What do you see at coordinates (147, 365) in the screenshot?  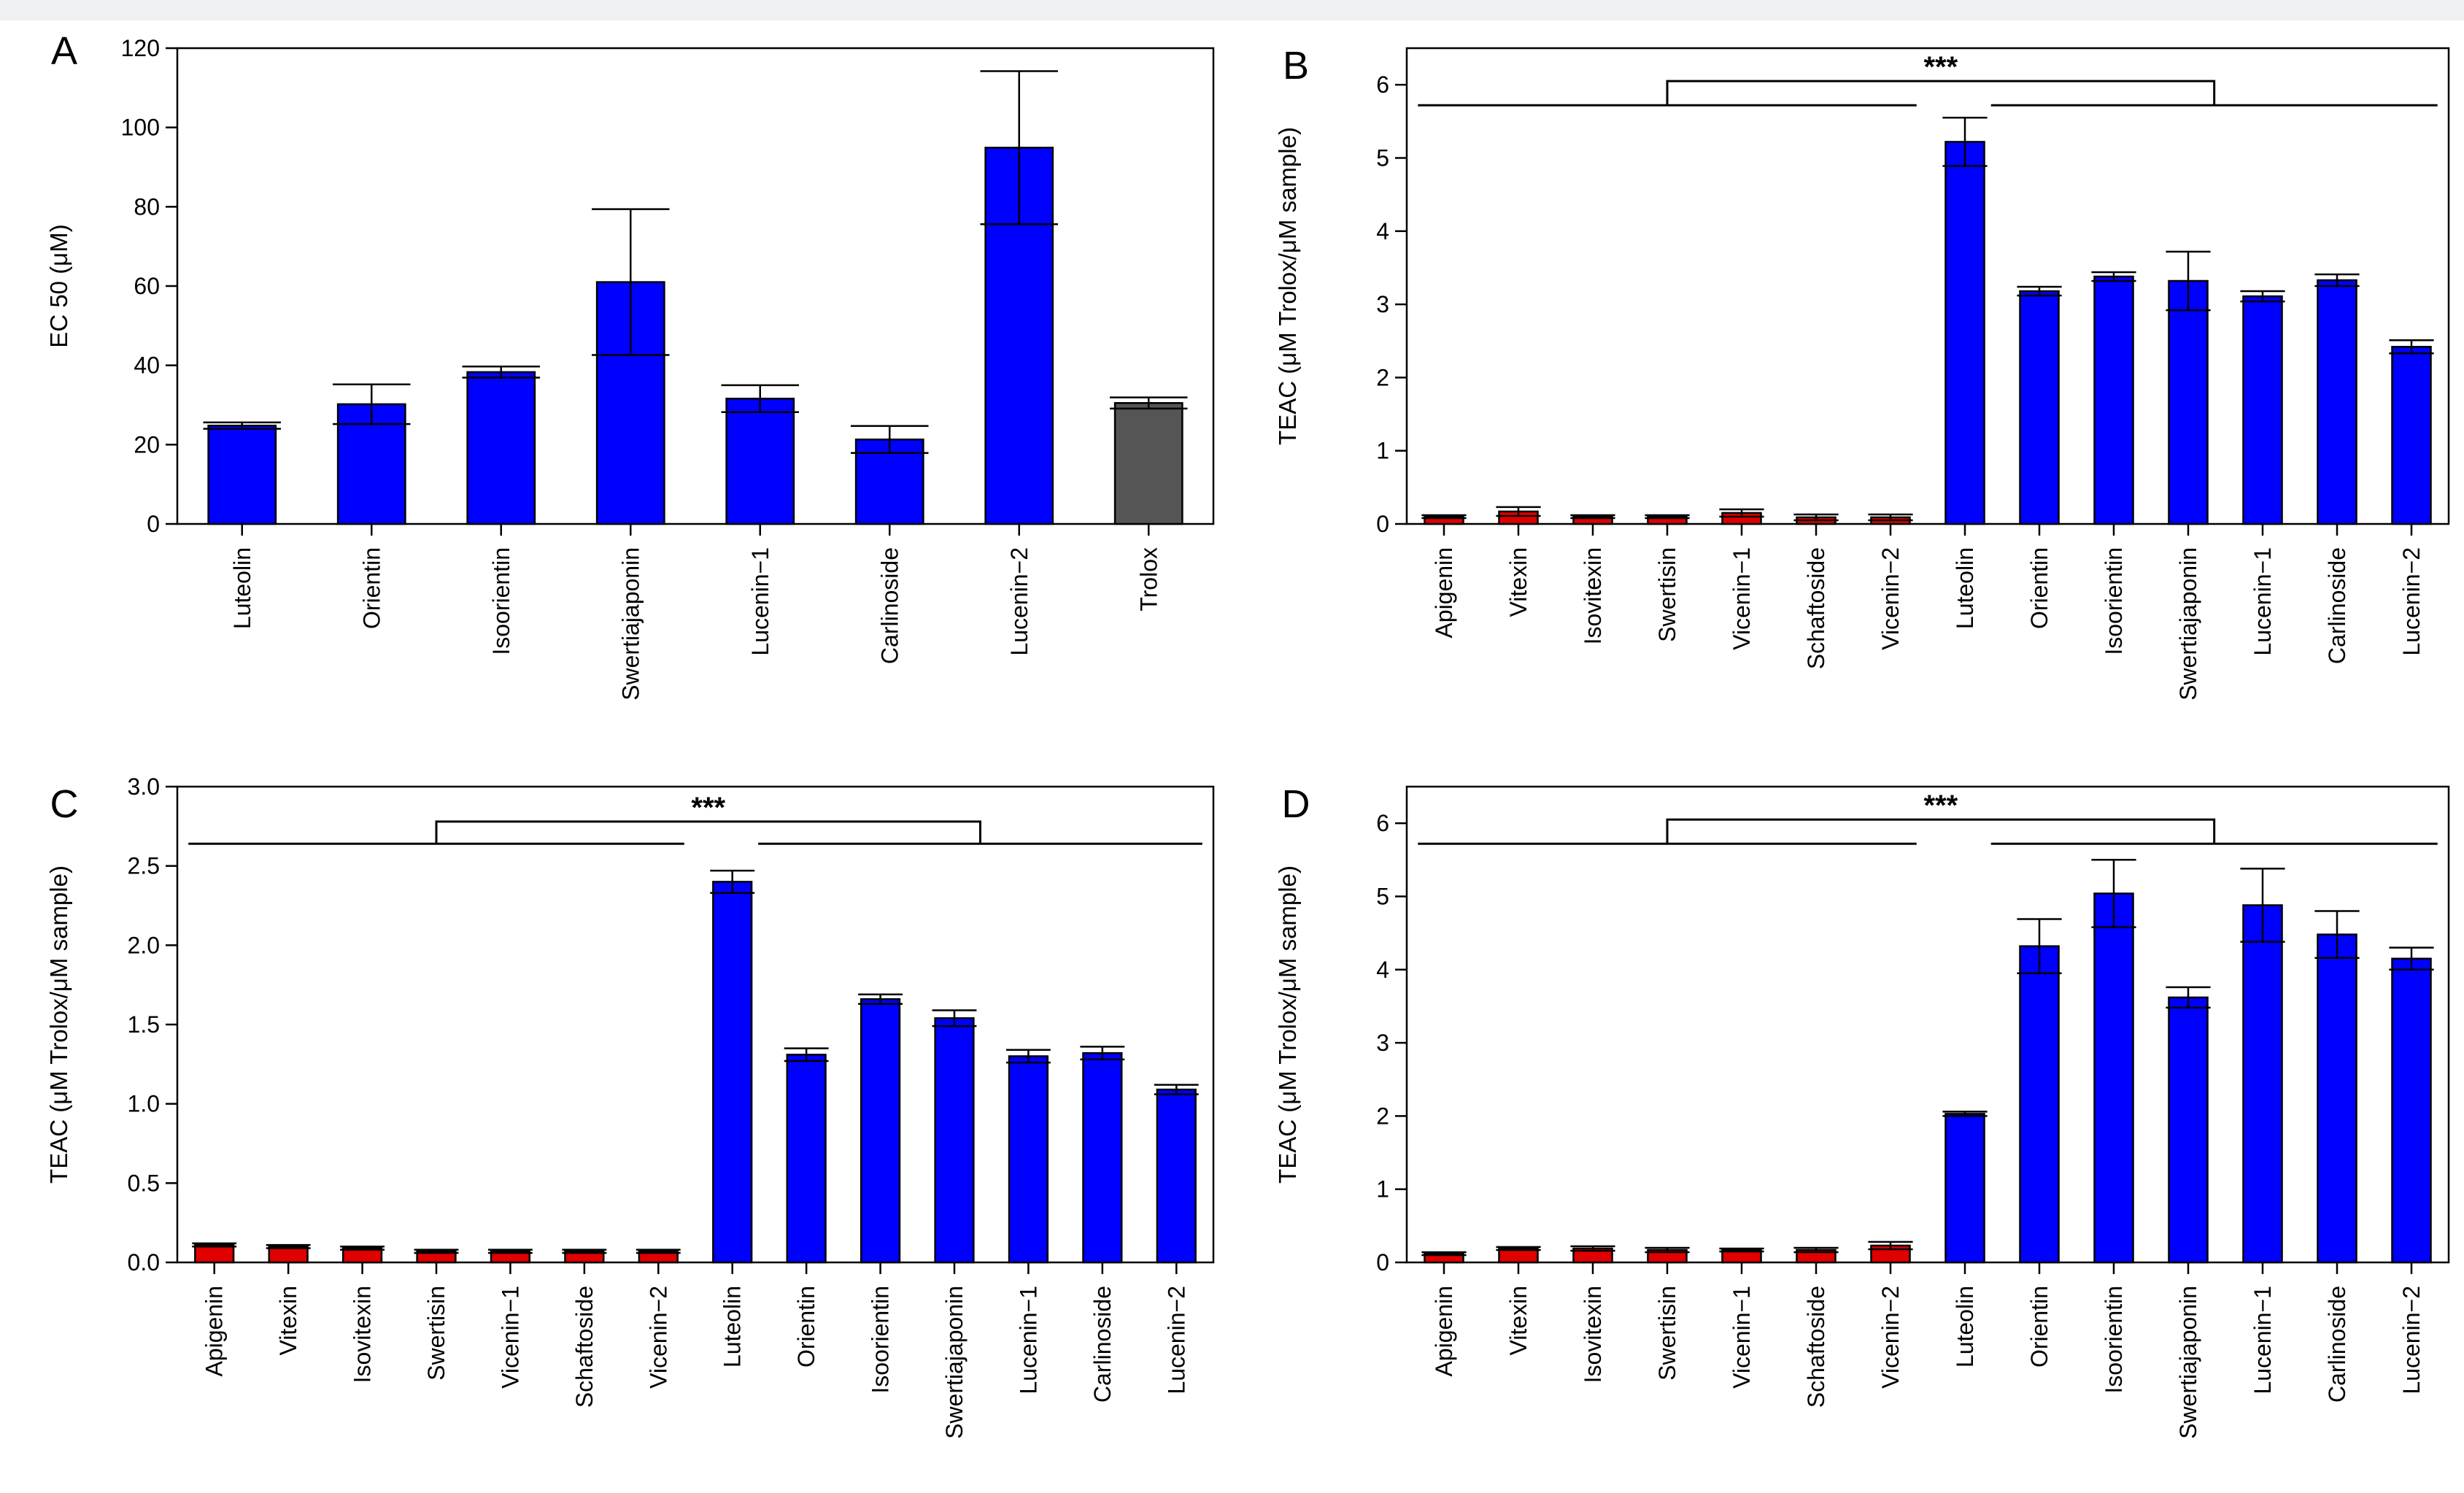 I see `y-tick-label: 40` at bounding box center [147, 365].